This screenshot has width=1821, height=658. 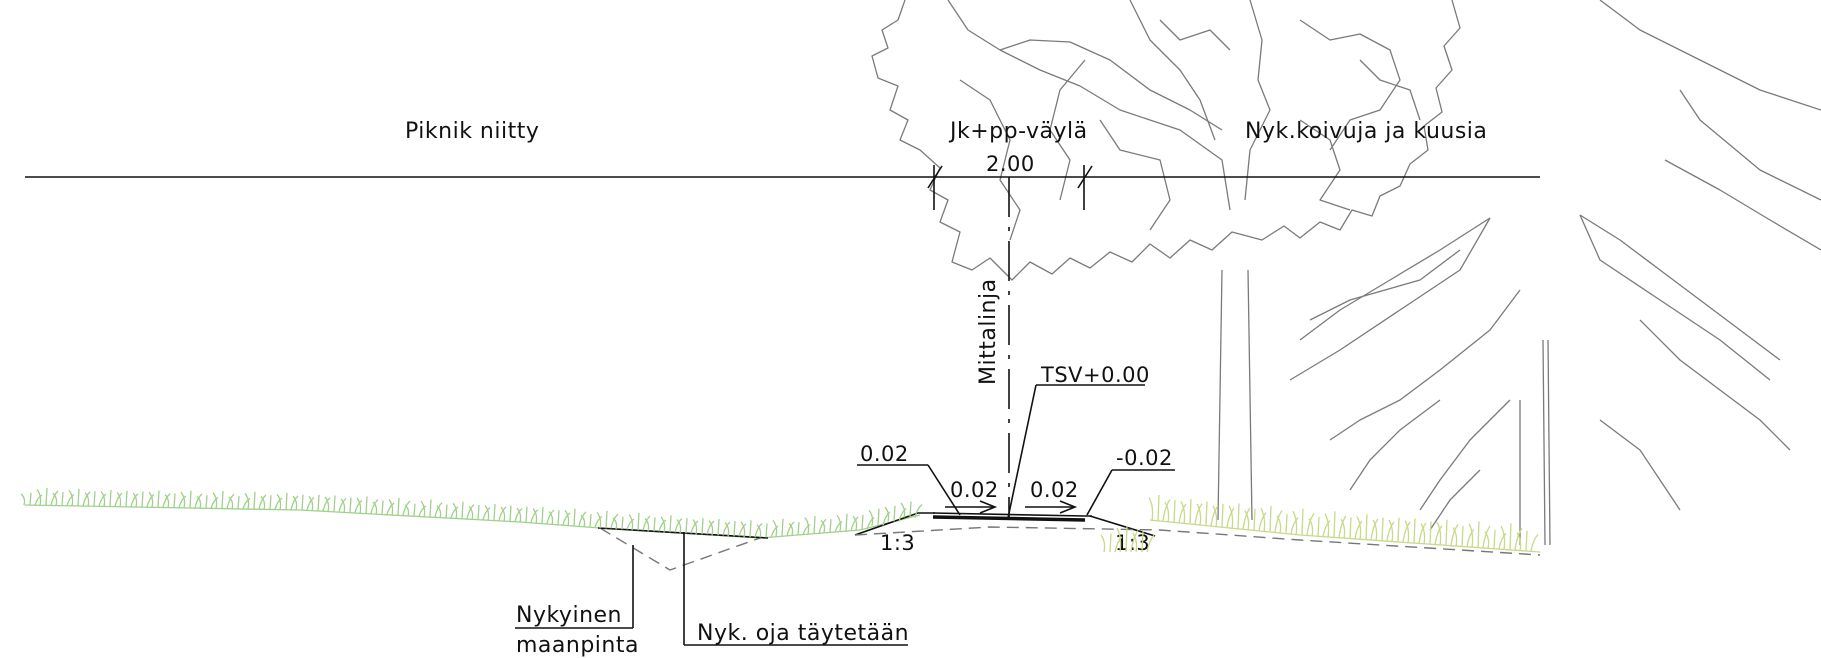 What do you see at coordinates (1010, 181) in the screenshot?
I see `path-width-dimension: 2.00` at bounding box center [1010, 181].